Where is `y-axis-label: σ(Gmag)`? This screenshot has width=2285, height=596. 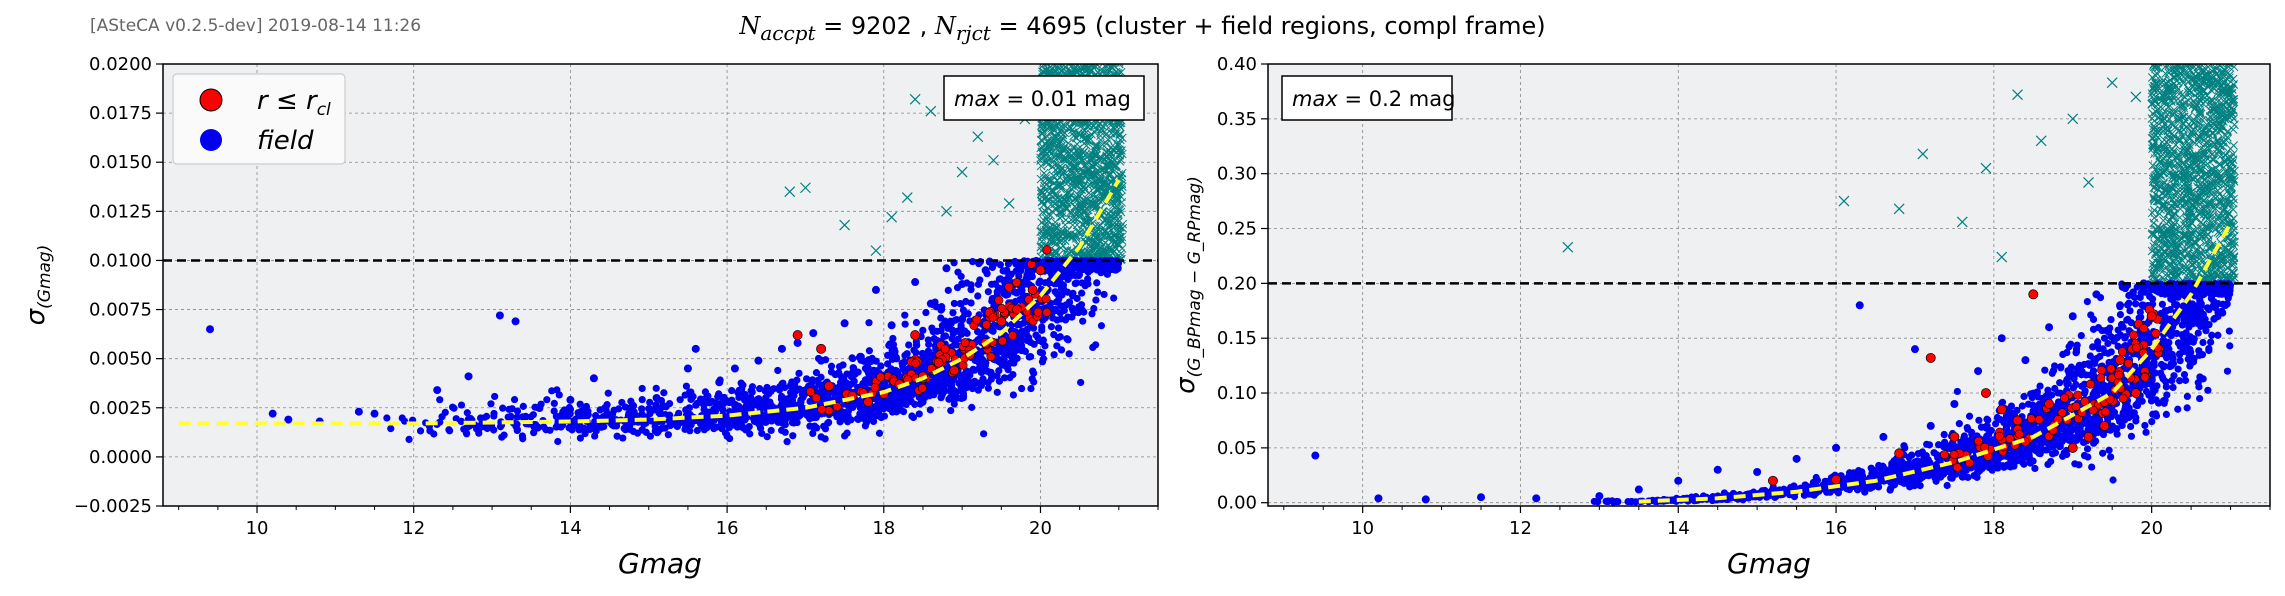
y-axis-label: σ(Gmag) is located at coordinates (38, 285).